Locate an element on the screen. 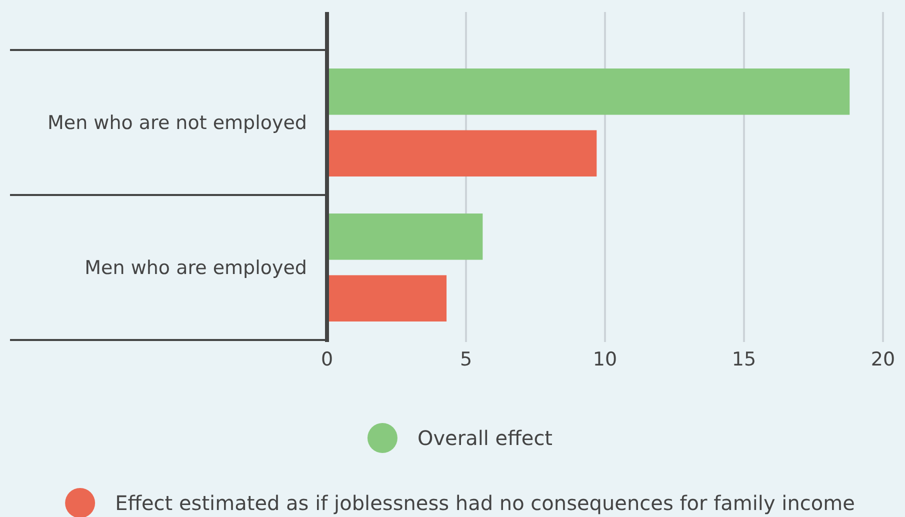 The height and width of the screenshot is (517, 905). x-tick-label: 15 is located at coordinates (744, 359).